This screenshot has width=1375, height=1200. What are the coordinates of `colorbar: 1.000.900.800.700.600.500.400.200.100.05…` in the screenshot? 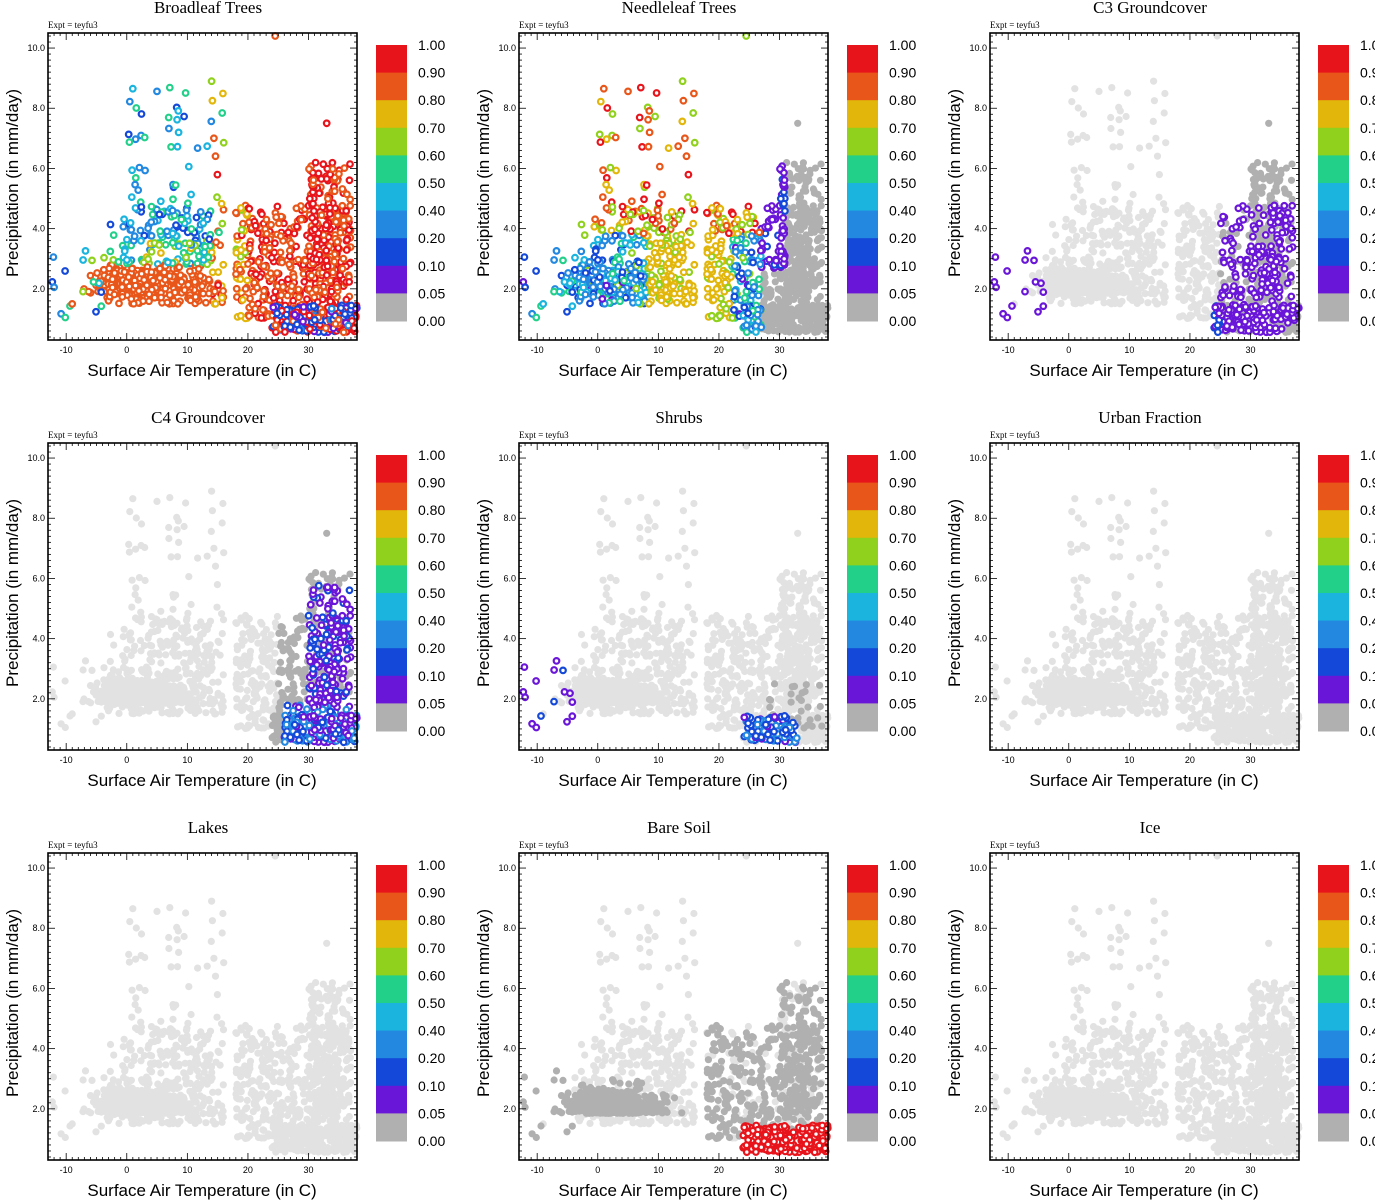 It's located at (881, 183).